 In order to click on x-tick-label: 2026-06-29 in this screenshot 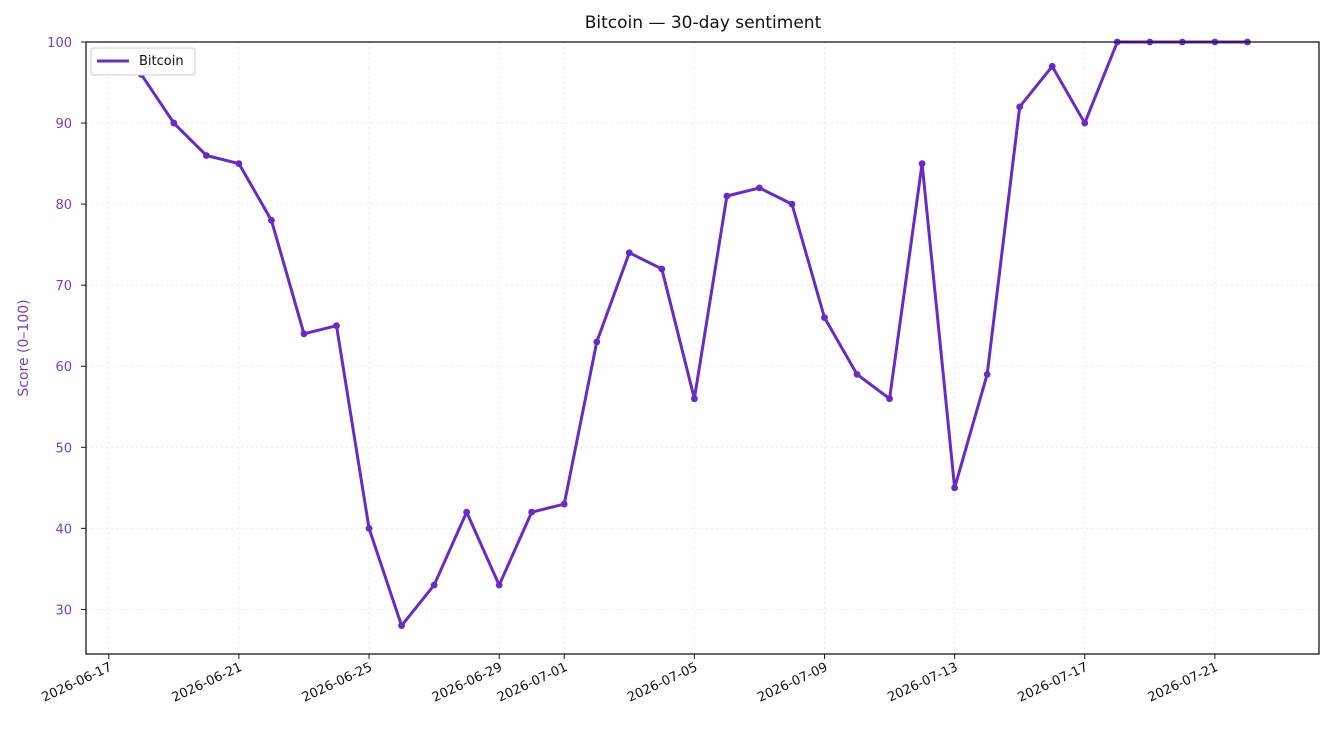, I will do `click(467, 683)`.